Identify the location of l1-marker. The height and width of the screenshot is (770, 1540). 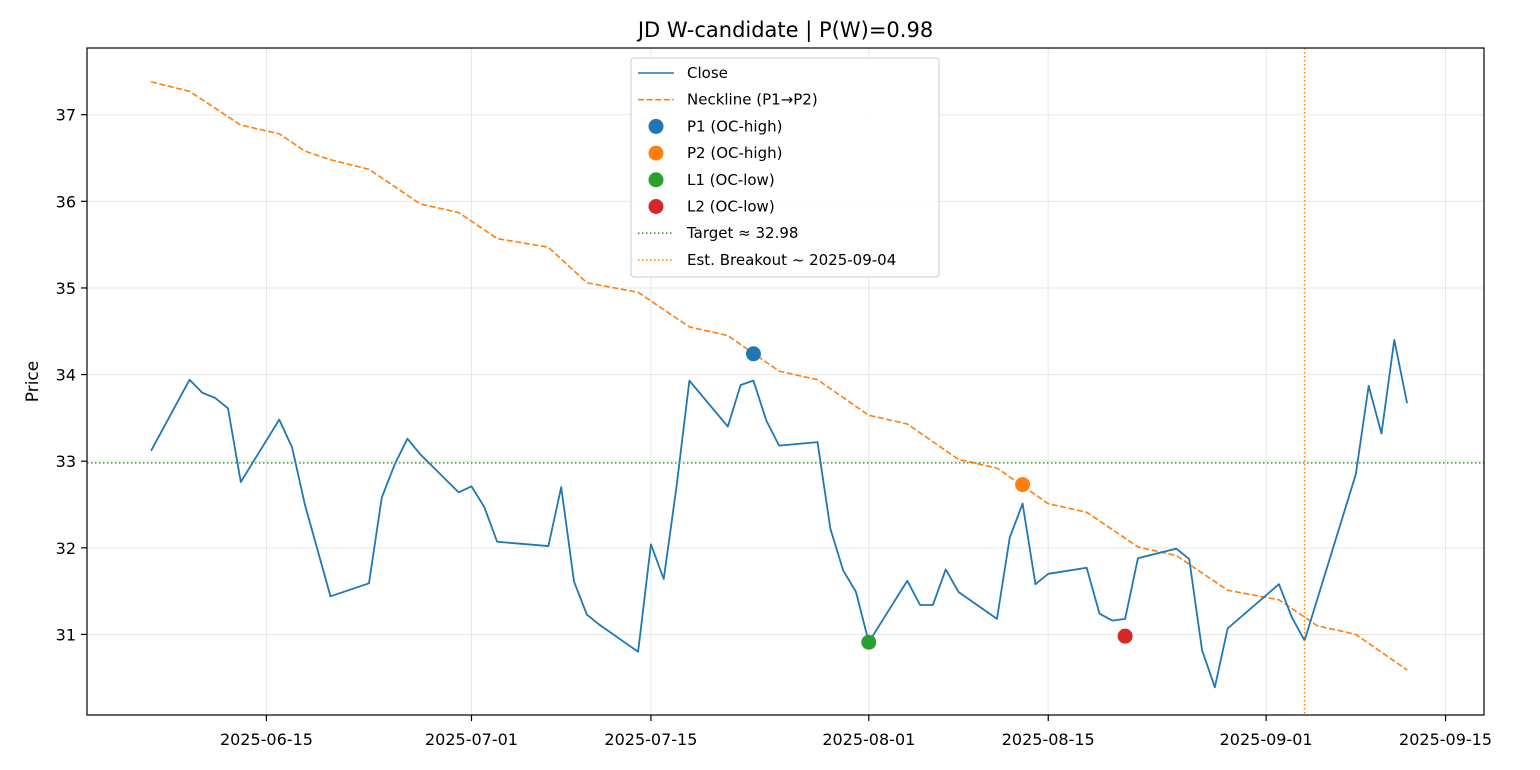
(869, 642).